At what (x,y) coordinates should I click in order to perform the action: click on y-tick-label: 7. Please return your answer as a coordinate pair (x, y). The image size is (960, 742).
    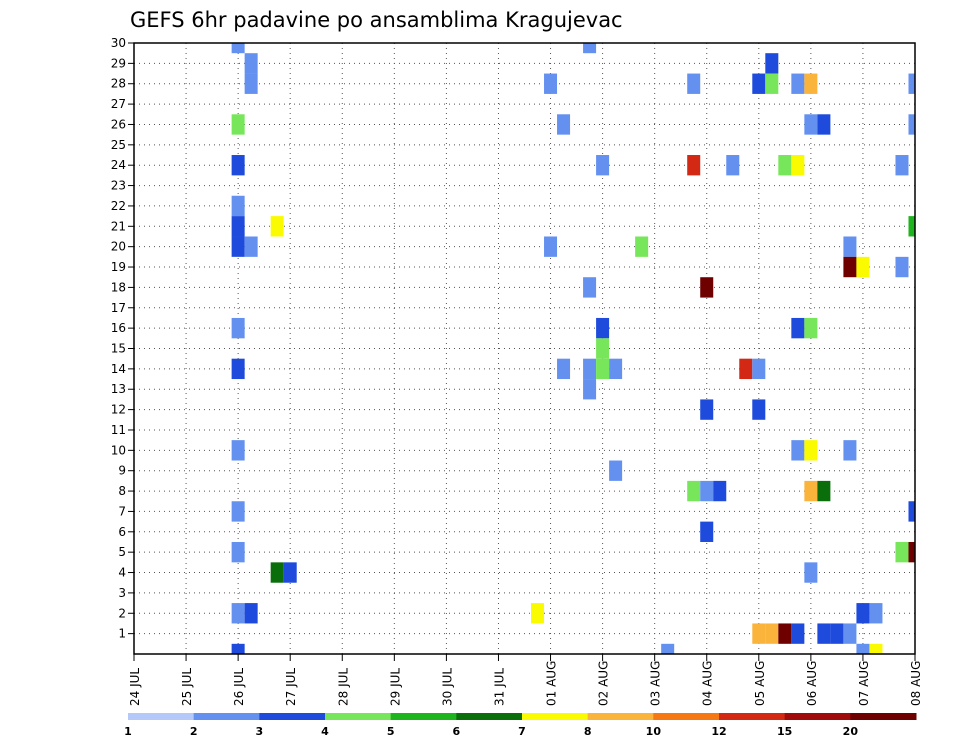
    Looking at the image, I should click on (122, 511).